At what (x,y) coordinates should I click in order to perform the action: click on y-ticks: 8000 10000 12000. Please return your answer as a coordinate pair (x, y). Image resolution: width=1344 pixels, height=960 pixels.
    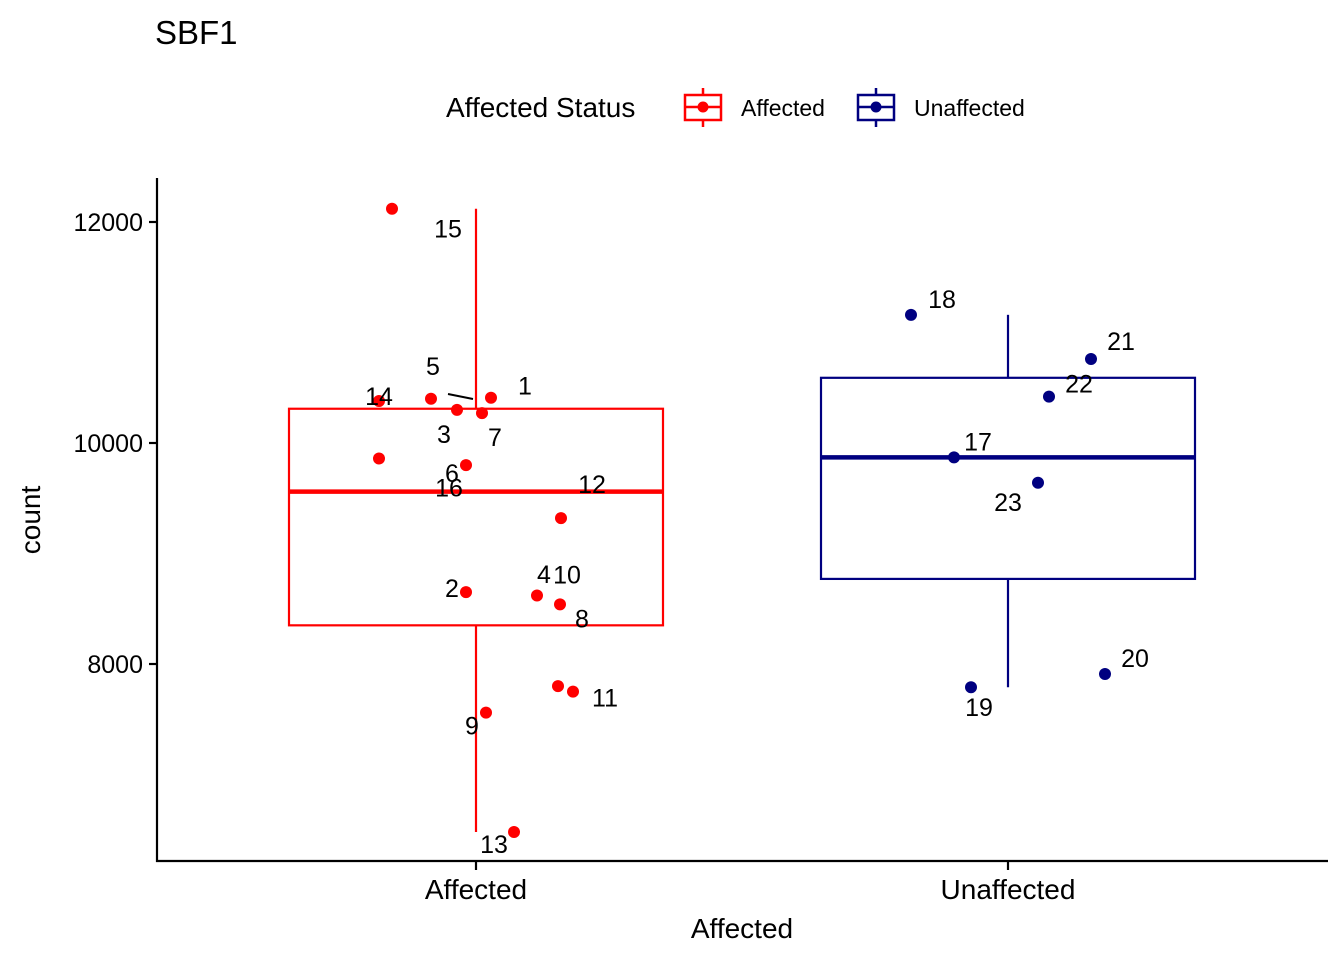
    Looking at the image, I should click on (115, 444).